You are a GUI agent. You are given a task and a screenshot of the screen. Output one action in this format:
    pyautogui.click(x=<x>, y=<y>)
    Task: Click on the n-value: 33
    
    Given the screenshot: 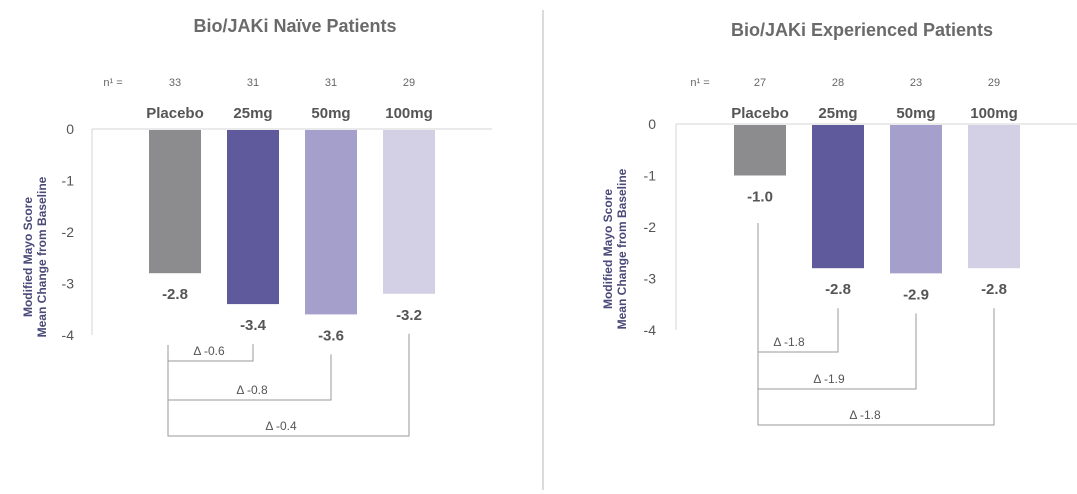 What is the action you would take?
    pyautogui.click(x=175, y=83)
    